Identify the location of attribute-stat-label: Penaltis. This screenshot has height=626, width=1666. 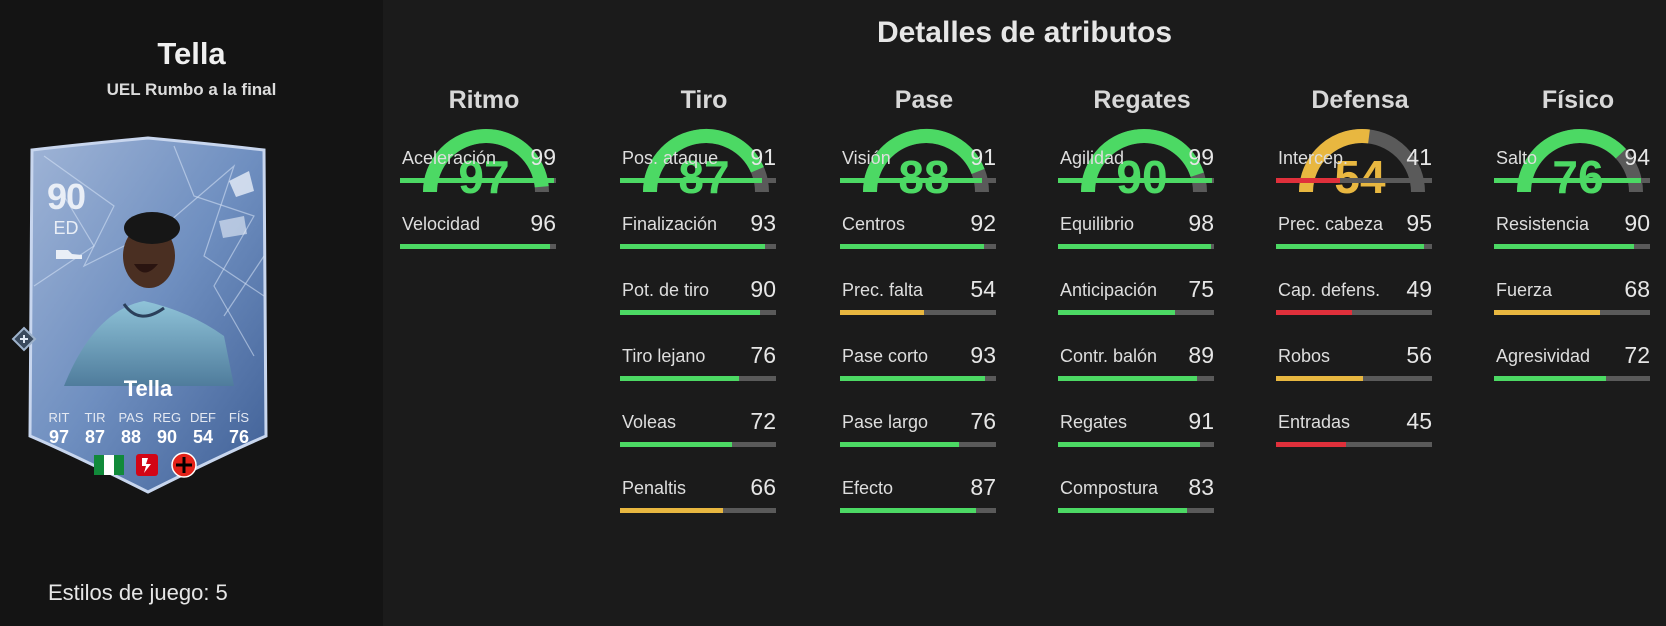
(654, 488).